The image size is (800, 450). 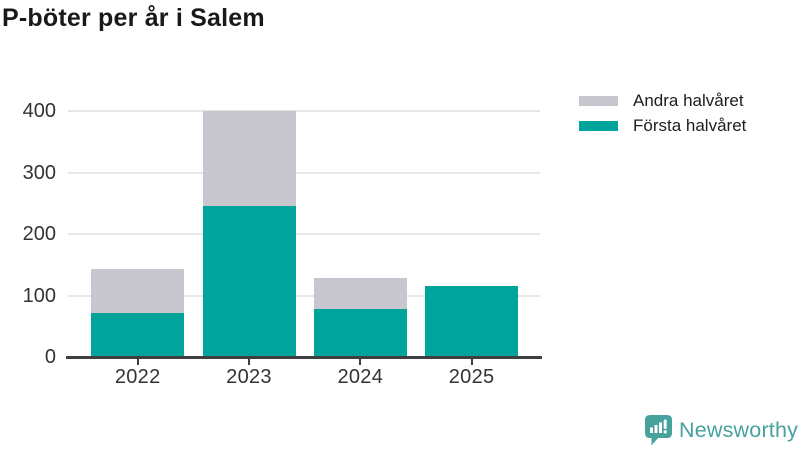 What do you see at coordinates (137, 362) in the screenshot?
I see `x-tick-2022` at bounding box center [137, 362].